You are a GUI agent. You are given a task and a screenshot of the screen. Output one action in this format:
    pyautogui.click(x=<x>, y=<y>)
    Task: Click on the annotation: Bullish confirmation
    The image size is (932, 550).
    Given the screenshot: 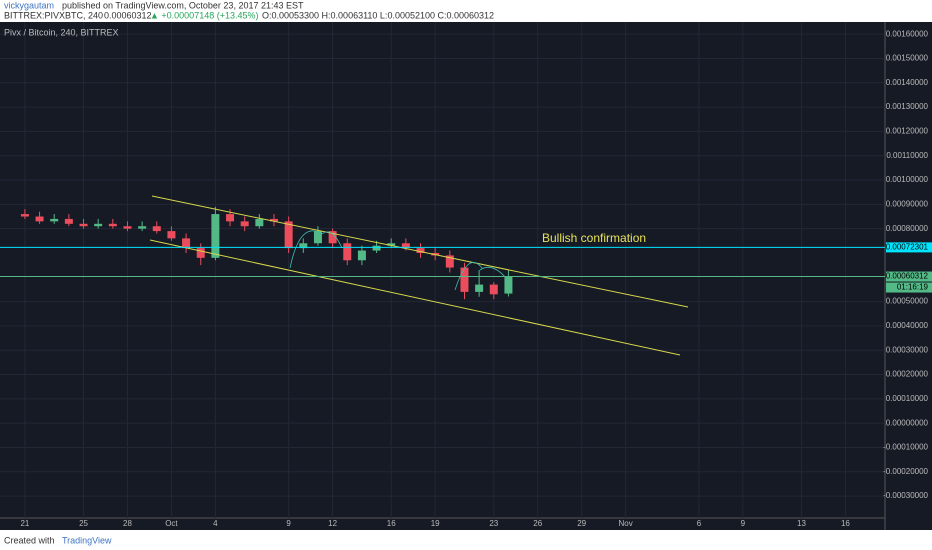 What is the action you would take?
    pyautogui.click(x=594, y=238)
    